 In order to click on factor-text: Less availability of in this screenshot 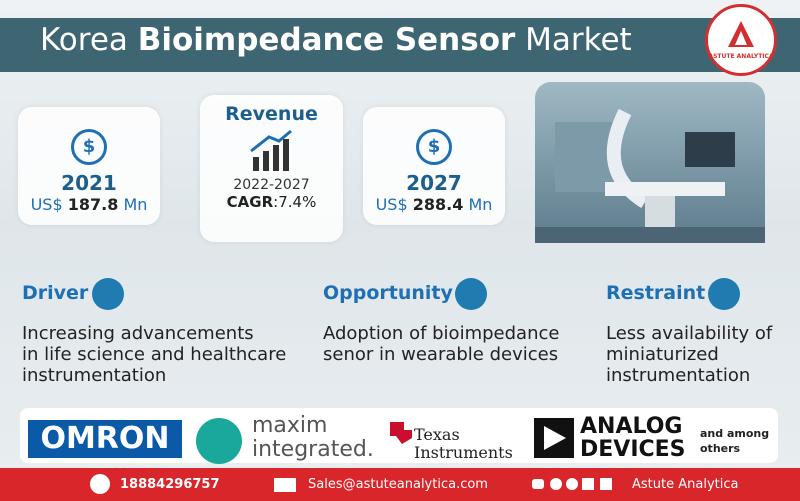, I will do `click(689, 333)`.